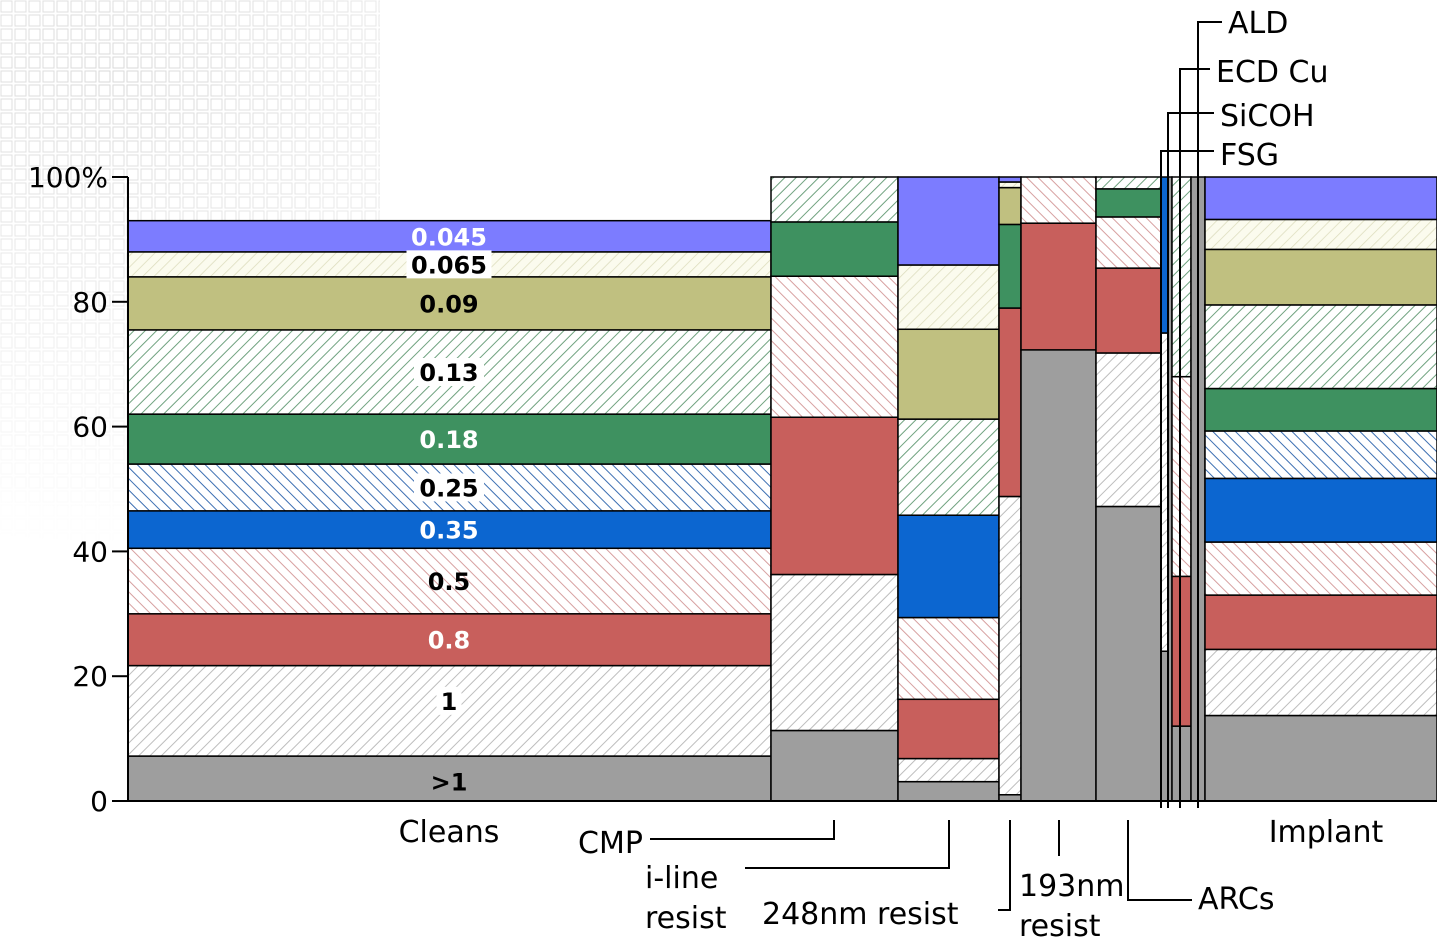 The height and width of the screenshot is (943, 1437). Describe the element at coordinates (1272, 72) in the screenshot. I see `category-label-ecd-cu: ECD Cu` at that location.